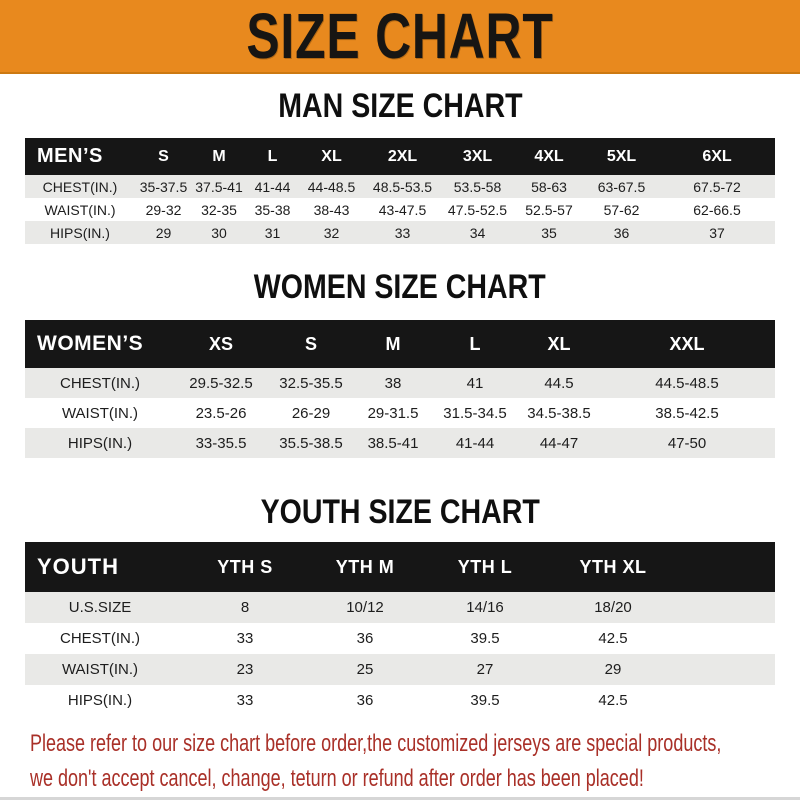  Describe the element at coordinates (400, 567) in the screenshot. I see `youth-header-row: YOUTH YTH S YTH M YTH L YTH XL` at that location.